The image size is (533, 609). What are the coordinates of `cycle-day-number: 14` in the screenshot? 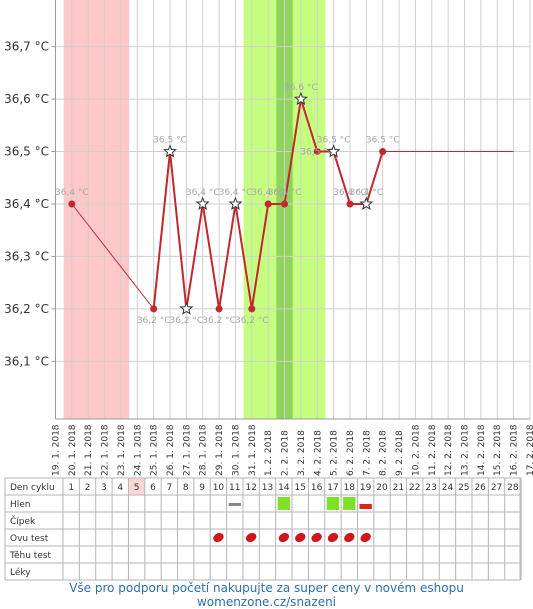 It's located at (284, 488).